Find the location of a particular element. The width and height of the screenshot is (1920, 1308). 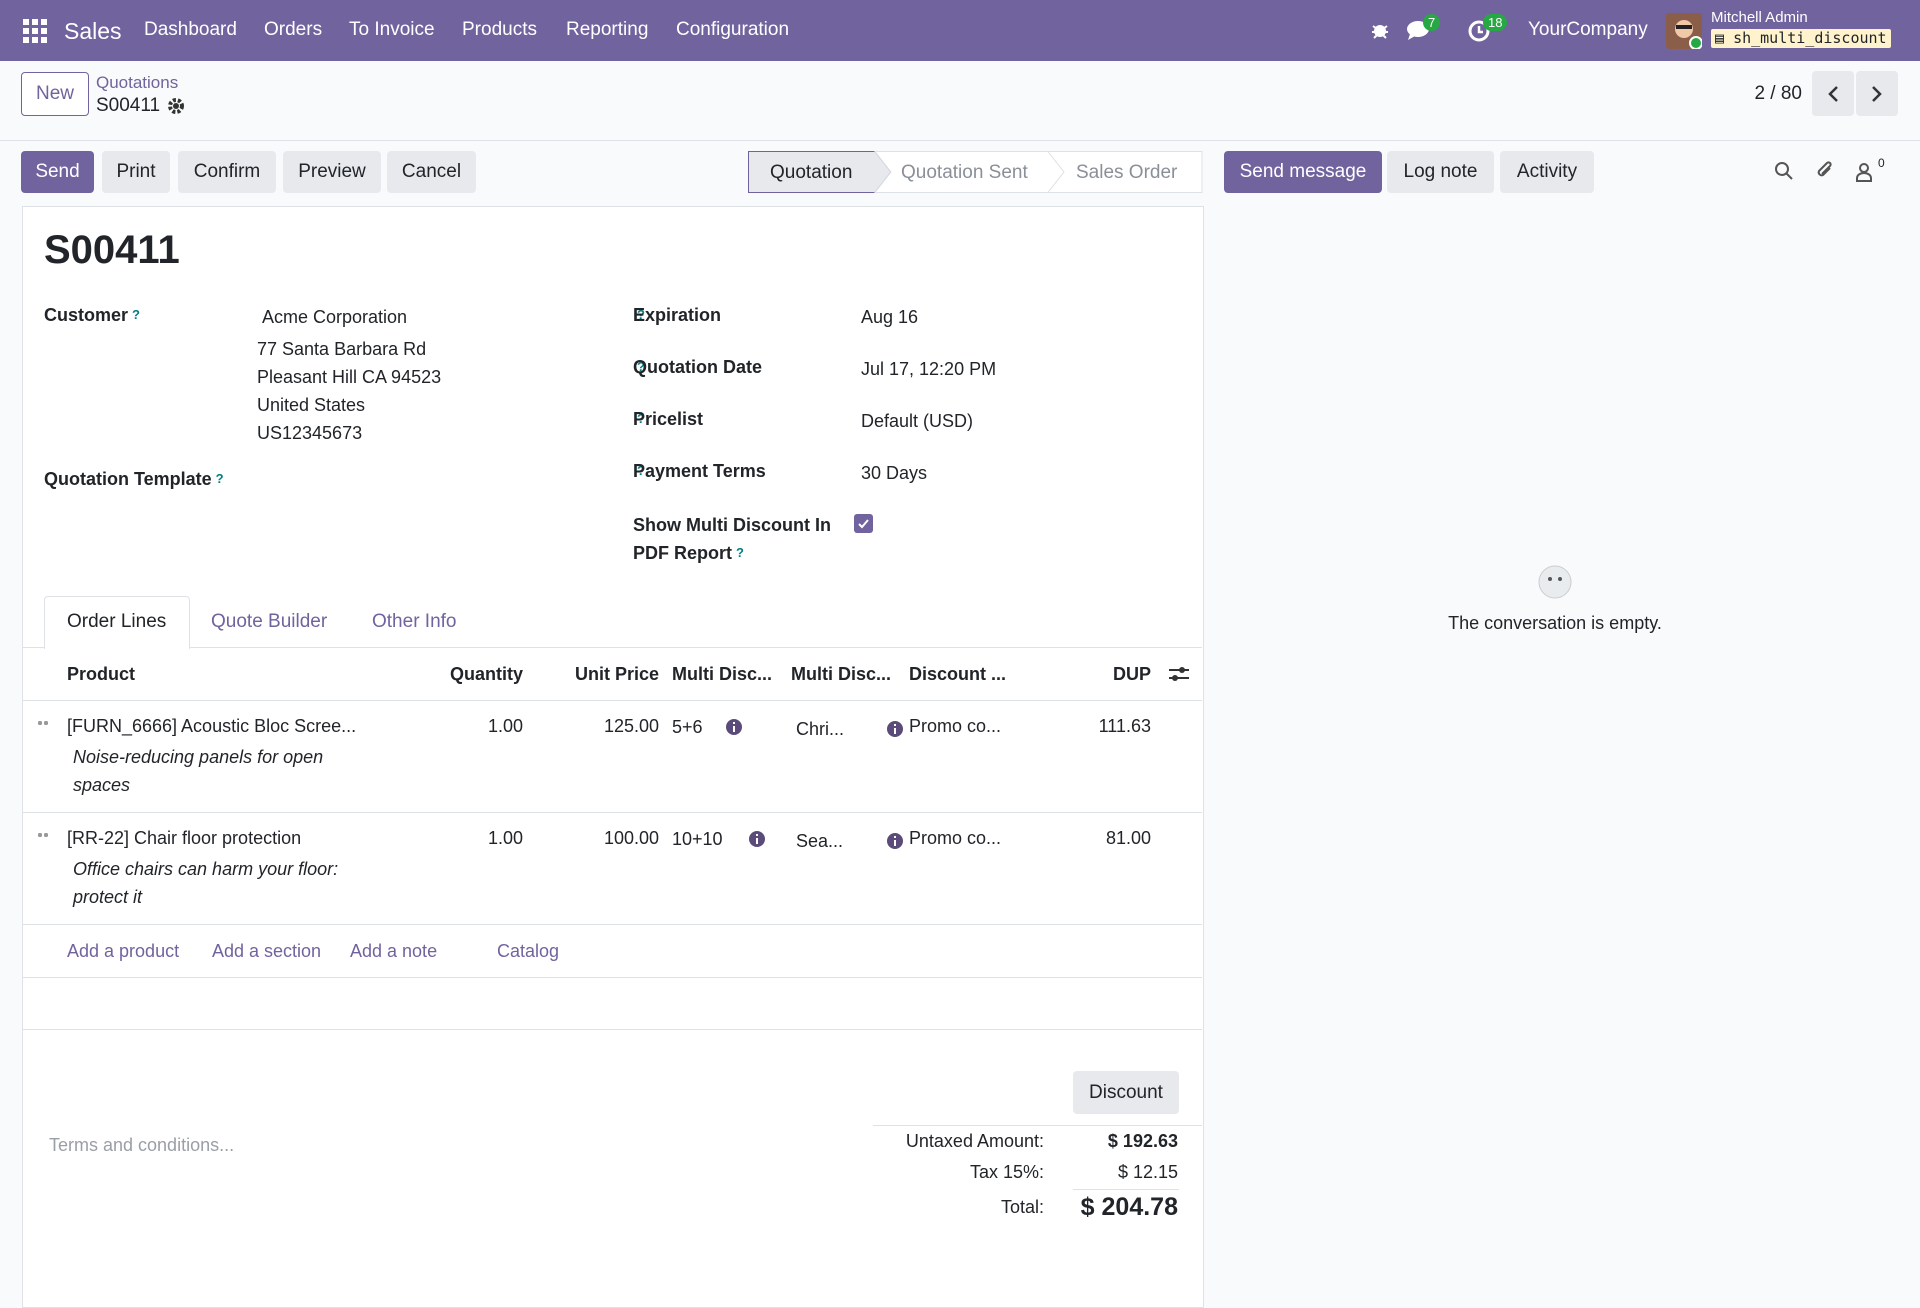

record-name: S00411 is located at coordinates (128, 105).